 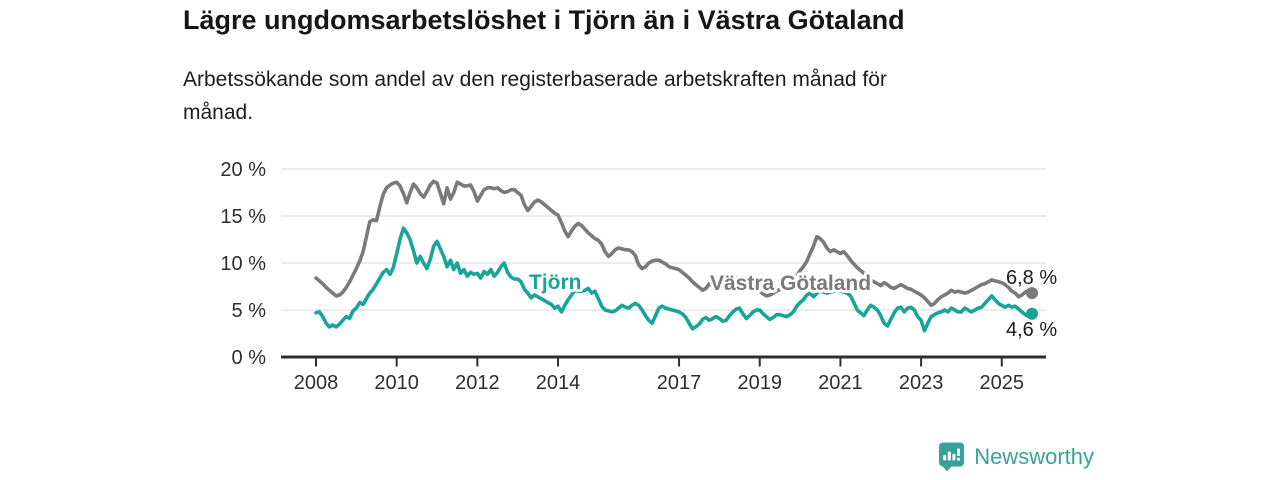 What do you see at coordinates (396, 383) in the screenshot?
I see `x-tick-label: 2010` at bounding box center [396, 383].